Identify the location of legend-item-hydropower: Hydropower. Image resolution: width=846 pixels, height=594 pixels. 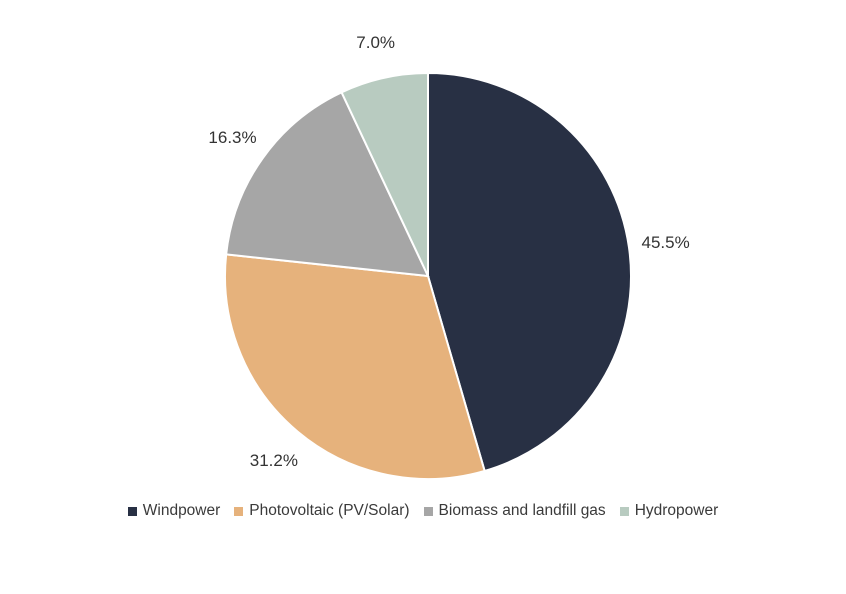
(669, 511).